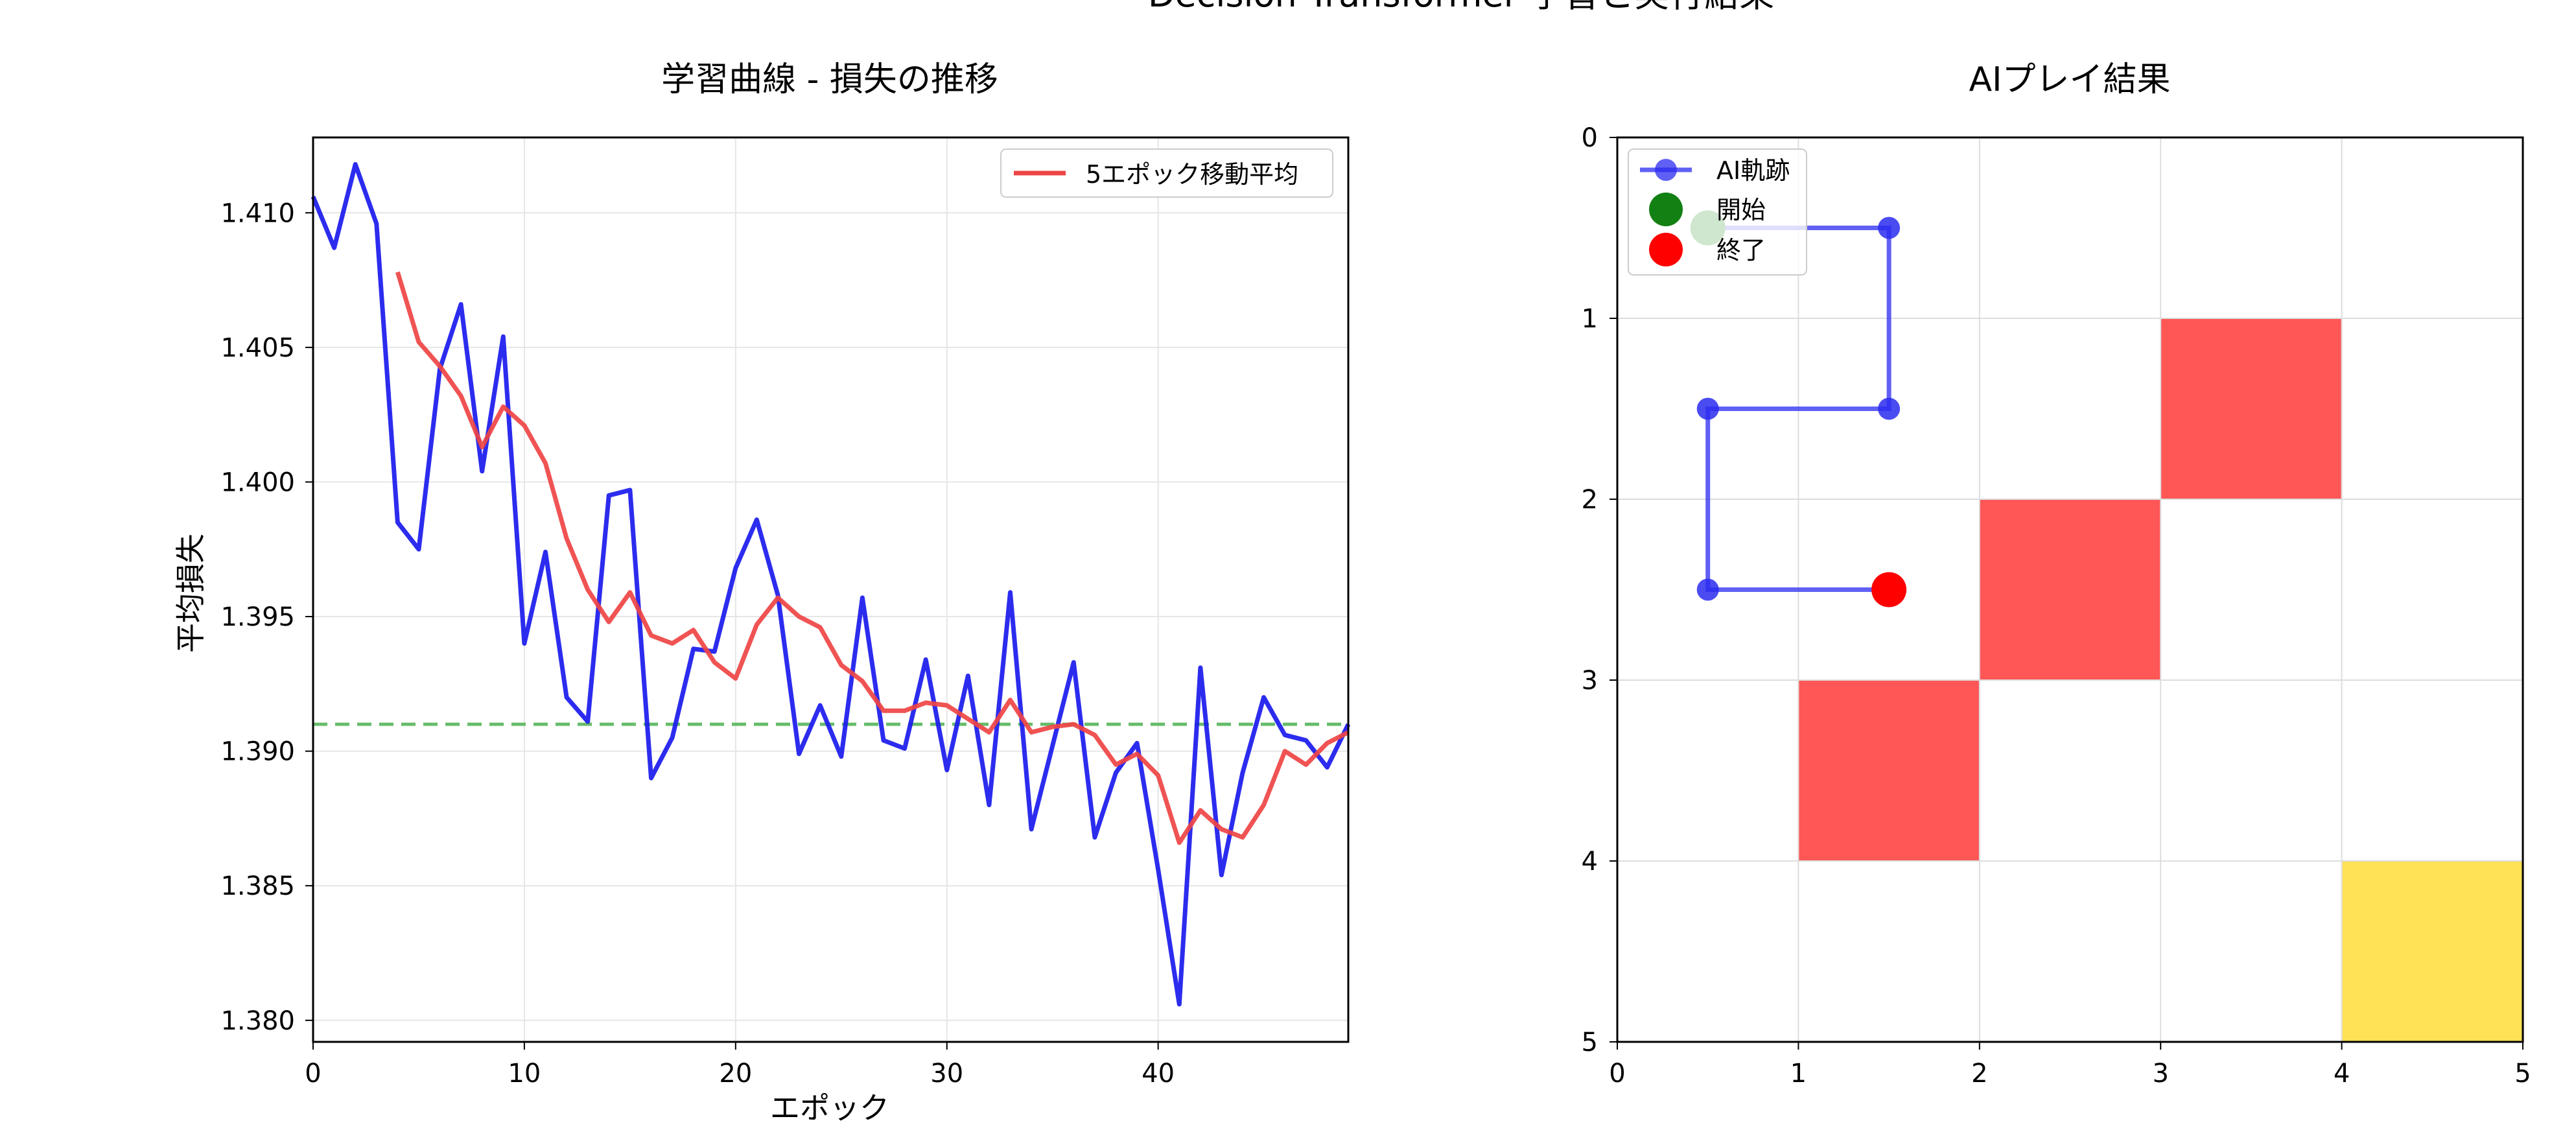 The height and width of the screenshot is (1143, 2576). What do you see at coordinates (2070, 79) in the screenshot?
I see `grid-world-title: AIプレイ結果` at bounding box center [2070, 79].